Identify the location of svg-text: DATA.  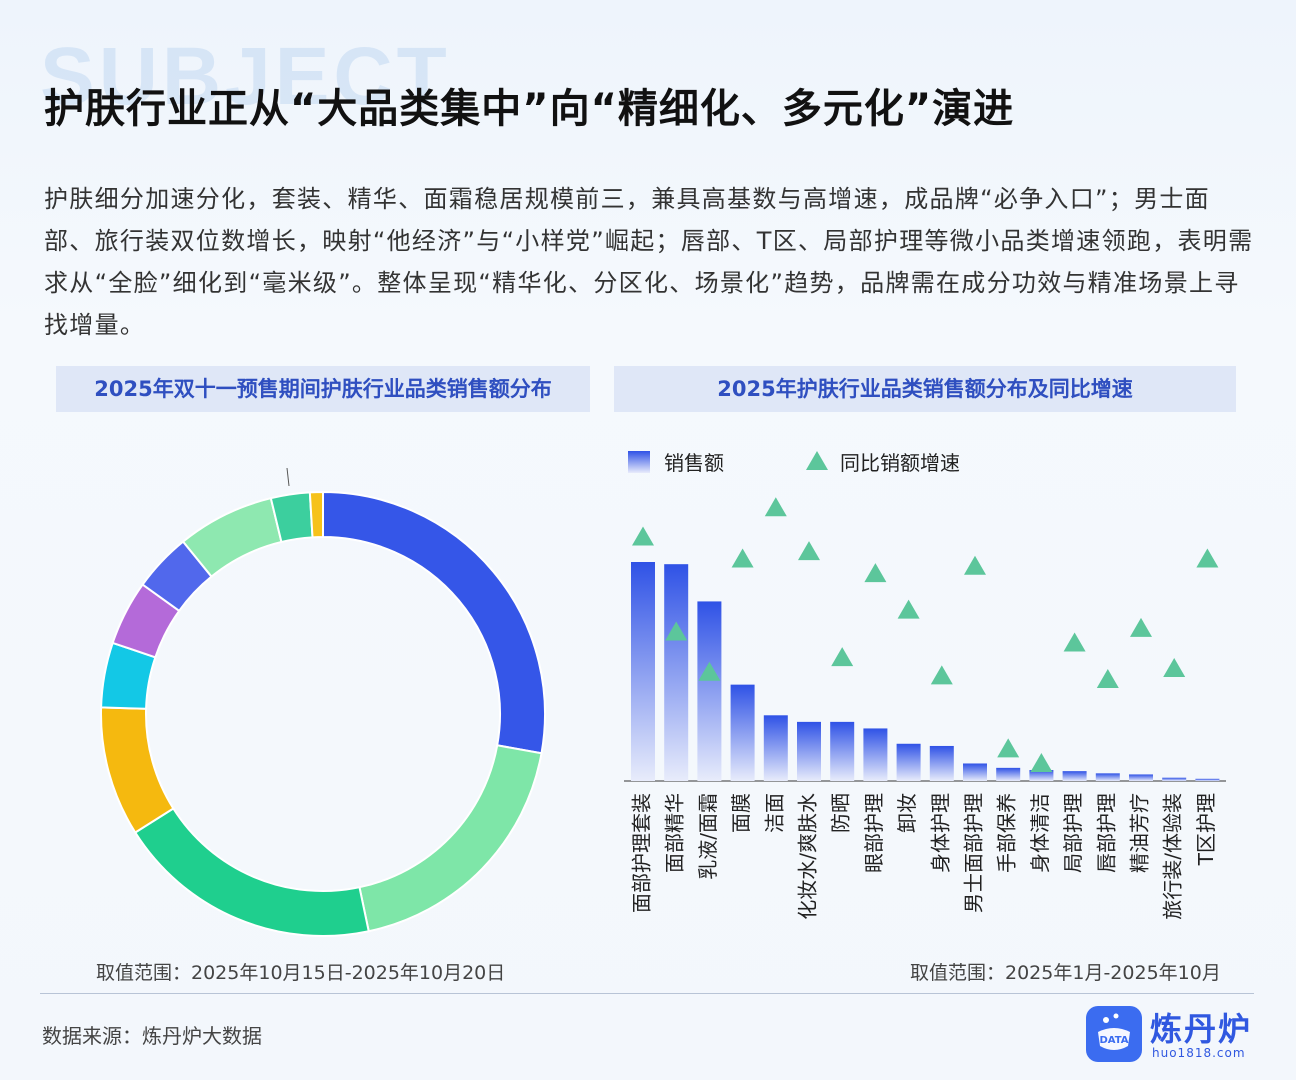
(1113, 1040).